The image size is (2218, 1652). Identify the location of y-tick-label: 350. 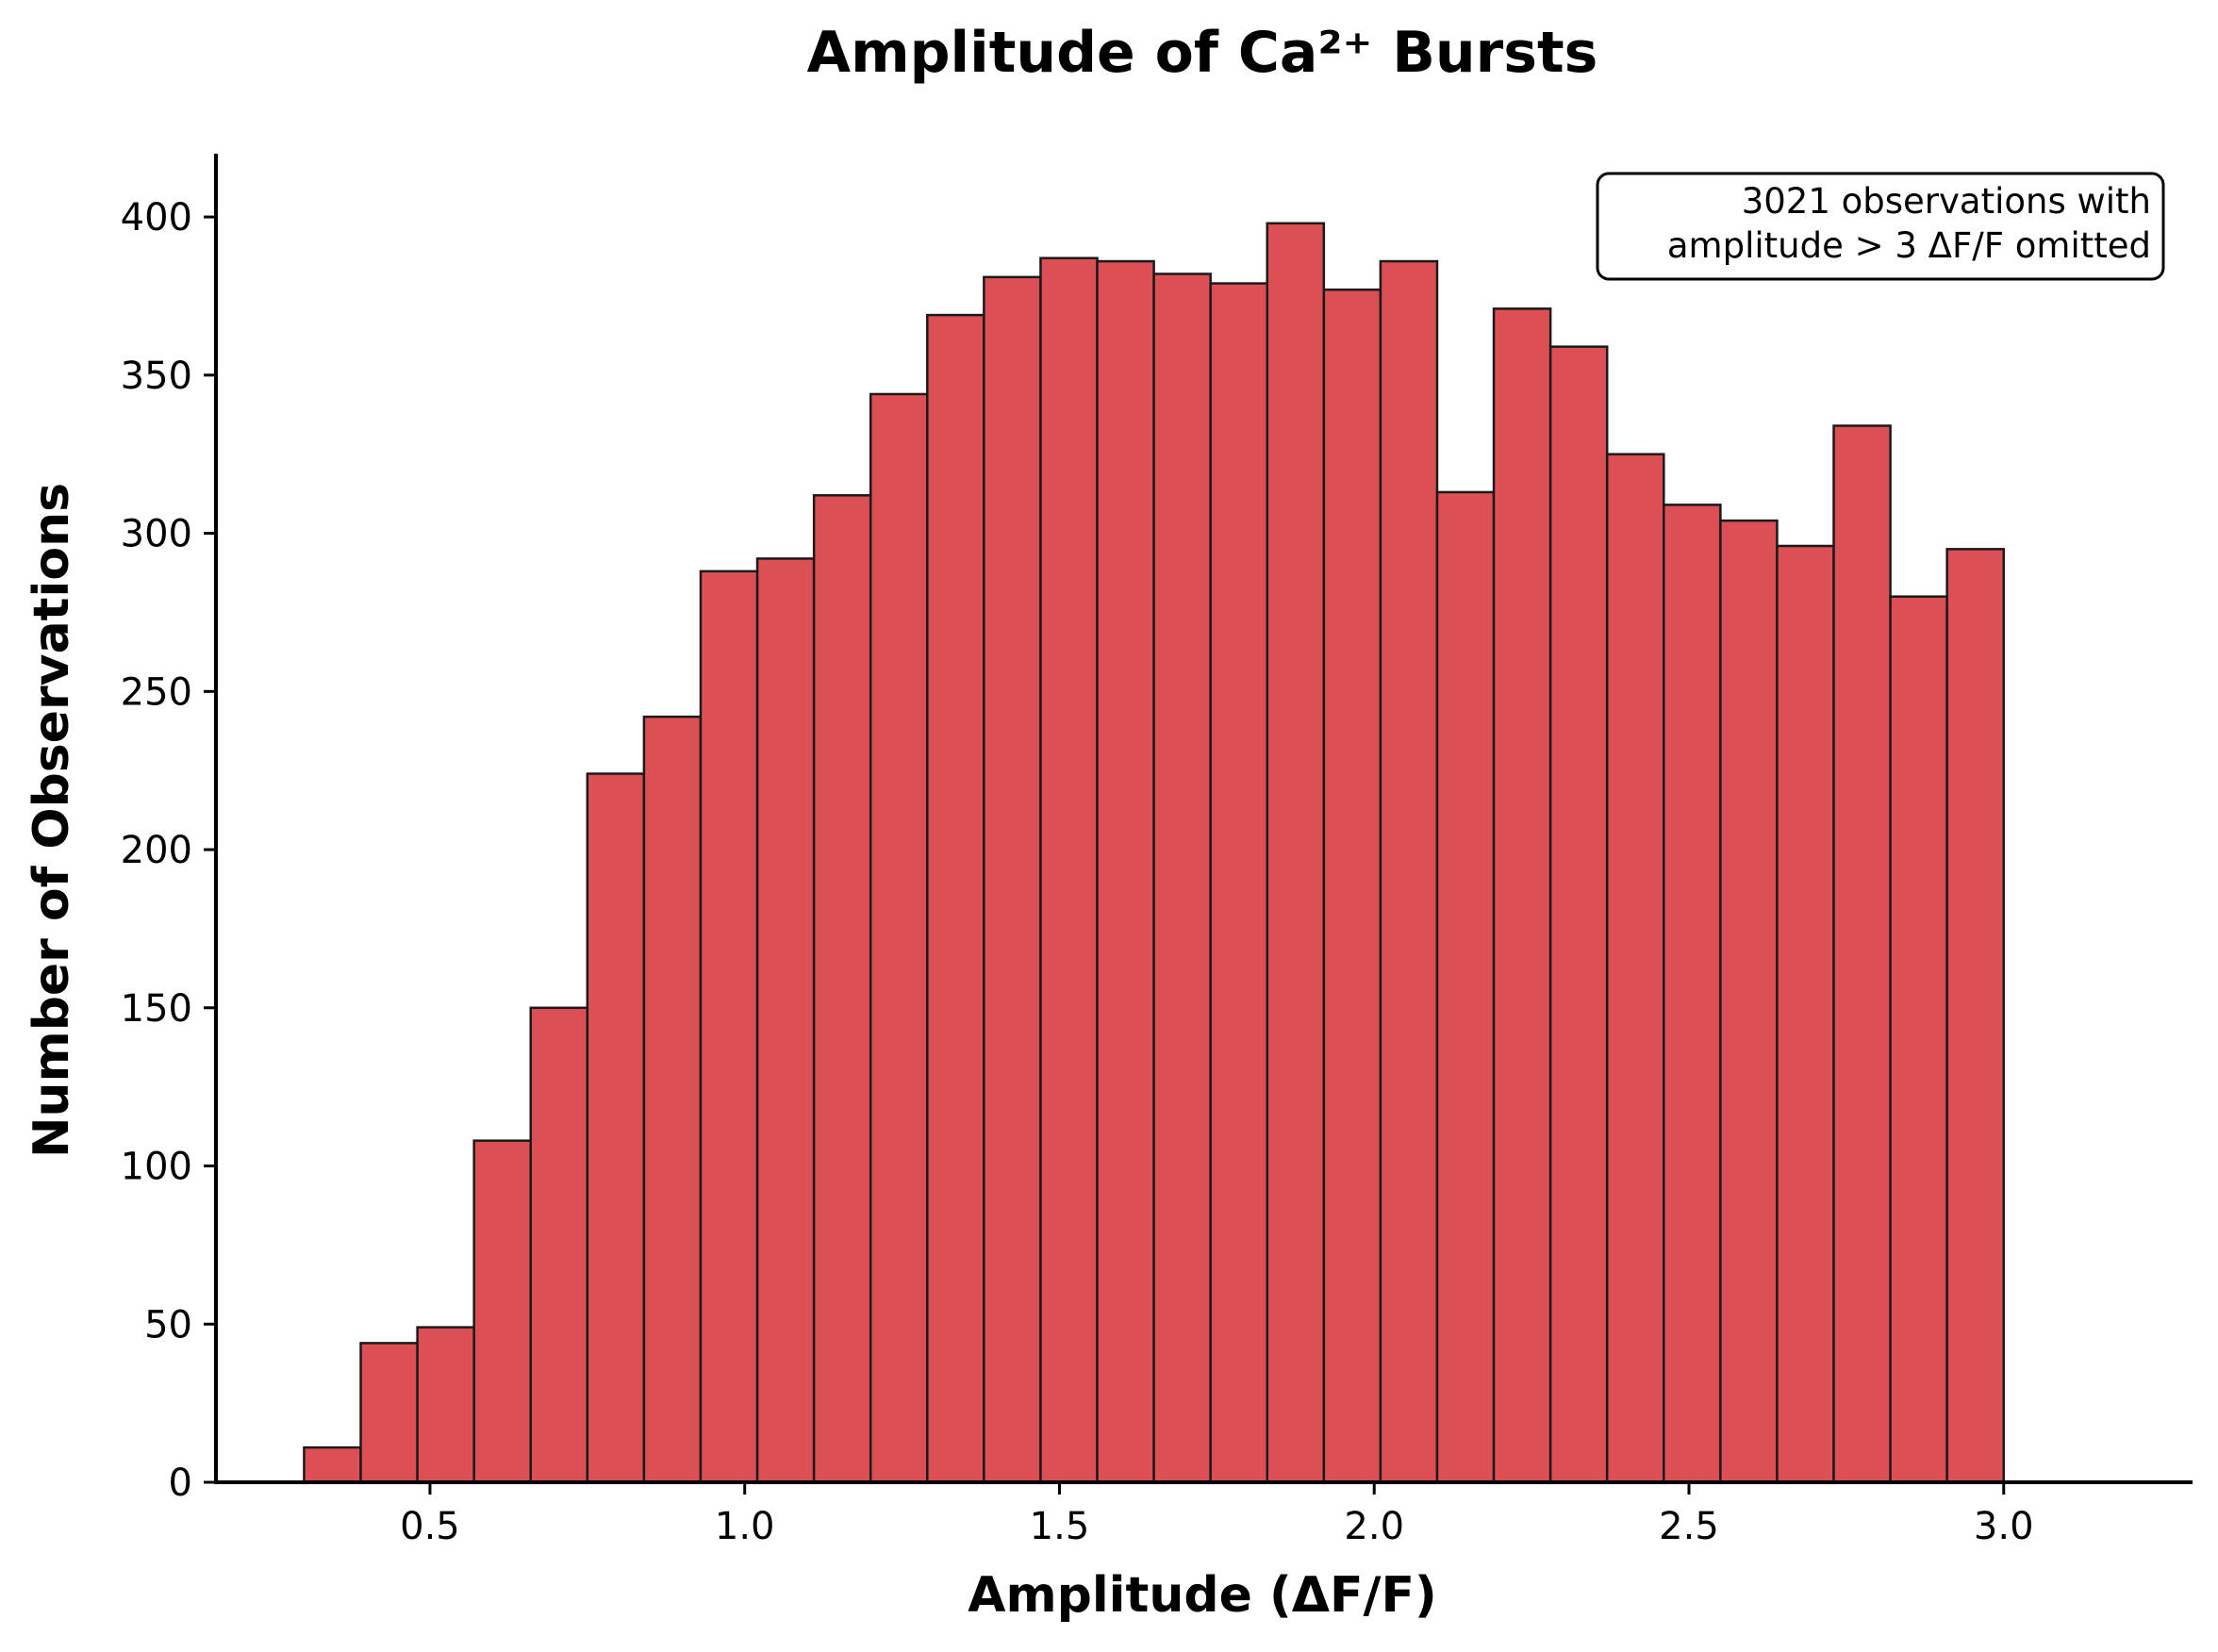
(157, 376).